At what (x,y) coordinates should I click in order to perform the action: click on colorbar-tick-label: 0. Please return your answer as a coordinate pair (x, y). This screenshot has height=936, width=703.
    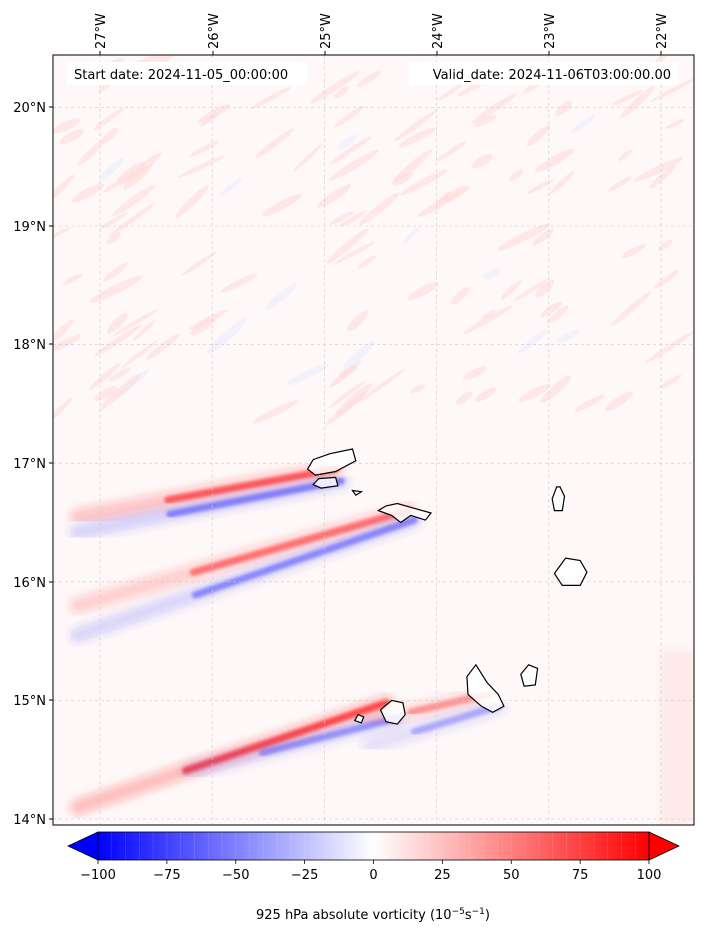
    Looking at the image, I should click on (373, 875).